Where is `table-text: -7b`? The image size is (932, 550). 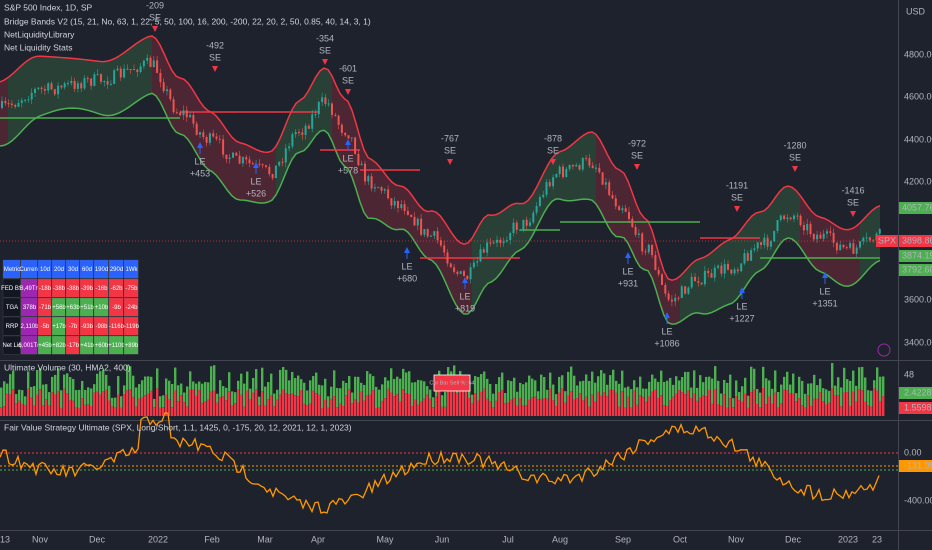
table-text: -7b is located at coordinates (73, 327).